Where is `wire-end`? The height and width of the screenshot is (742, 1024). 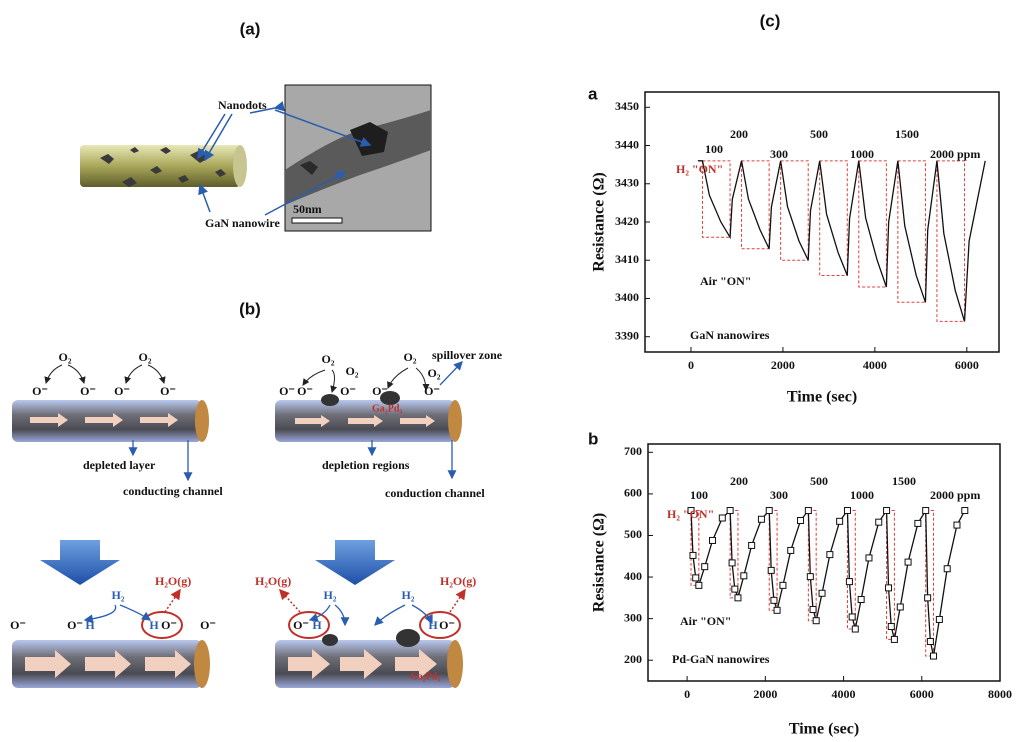
wire-end is located at coordinates (240, 166).